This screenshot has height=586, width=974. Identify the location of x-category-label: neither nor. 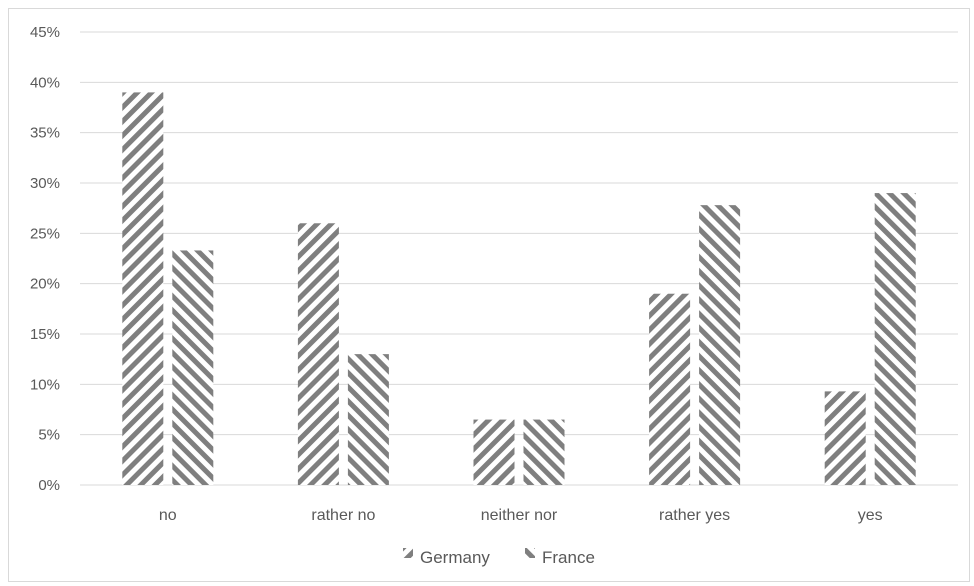
(519, 515).